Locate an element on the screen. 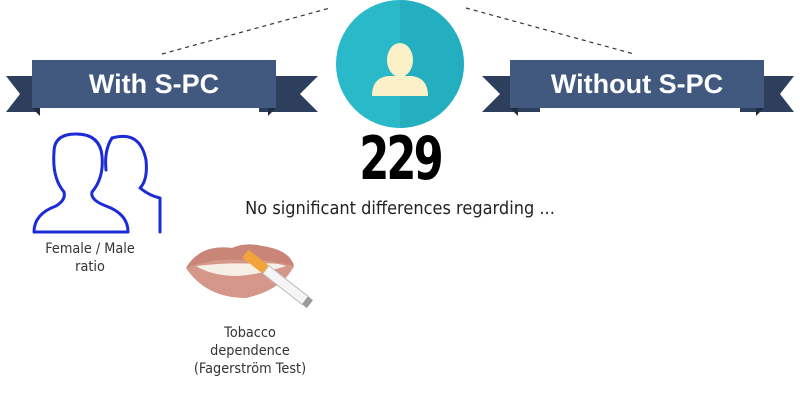  tobacco-caption: Tobacco dependence (Fagerström Test) is located at coordinates (249, 351).